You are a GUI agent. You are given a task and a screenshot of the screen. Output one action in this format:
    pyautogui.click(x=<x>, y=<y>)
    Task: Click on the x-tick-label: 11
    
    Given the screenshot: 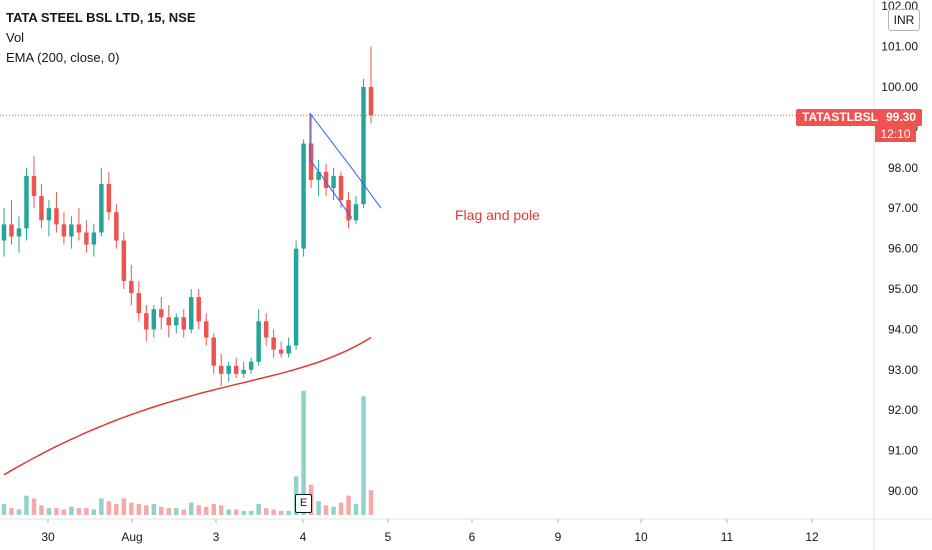 What is the action you would take?
    pyautogui.click(x=727, y=537)
    